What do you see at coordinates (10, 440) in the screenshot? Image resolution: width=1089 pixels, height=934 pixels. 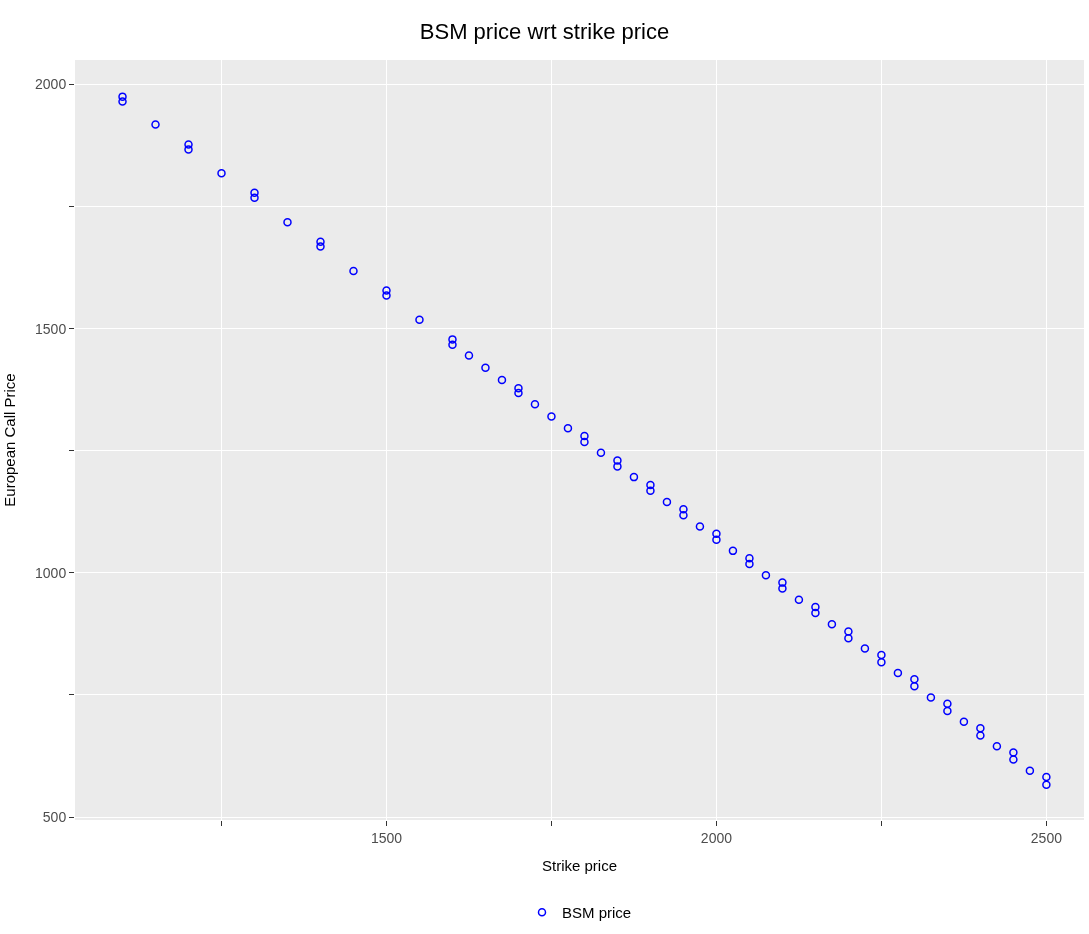 I see `y-axis-title: European Call Price` at bounding box center [10, 440].